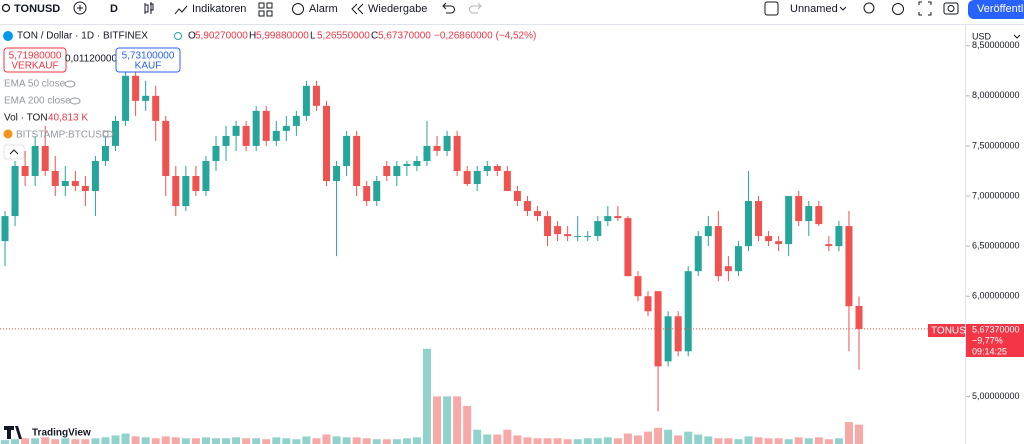 The height and width of the screenshot is (444, 1024). What do you see at coordinates (952, 331) in the screenshot?
I see `tag-symbol: TONUSD` at bounding box center [952, 331].